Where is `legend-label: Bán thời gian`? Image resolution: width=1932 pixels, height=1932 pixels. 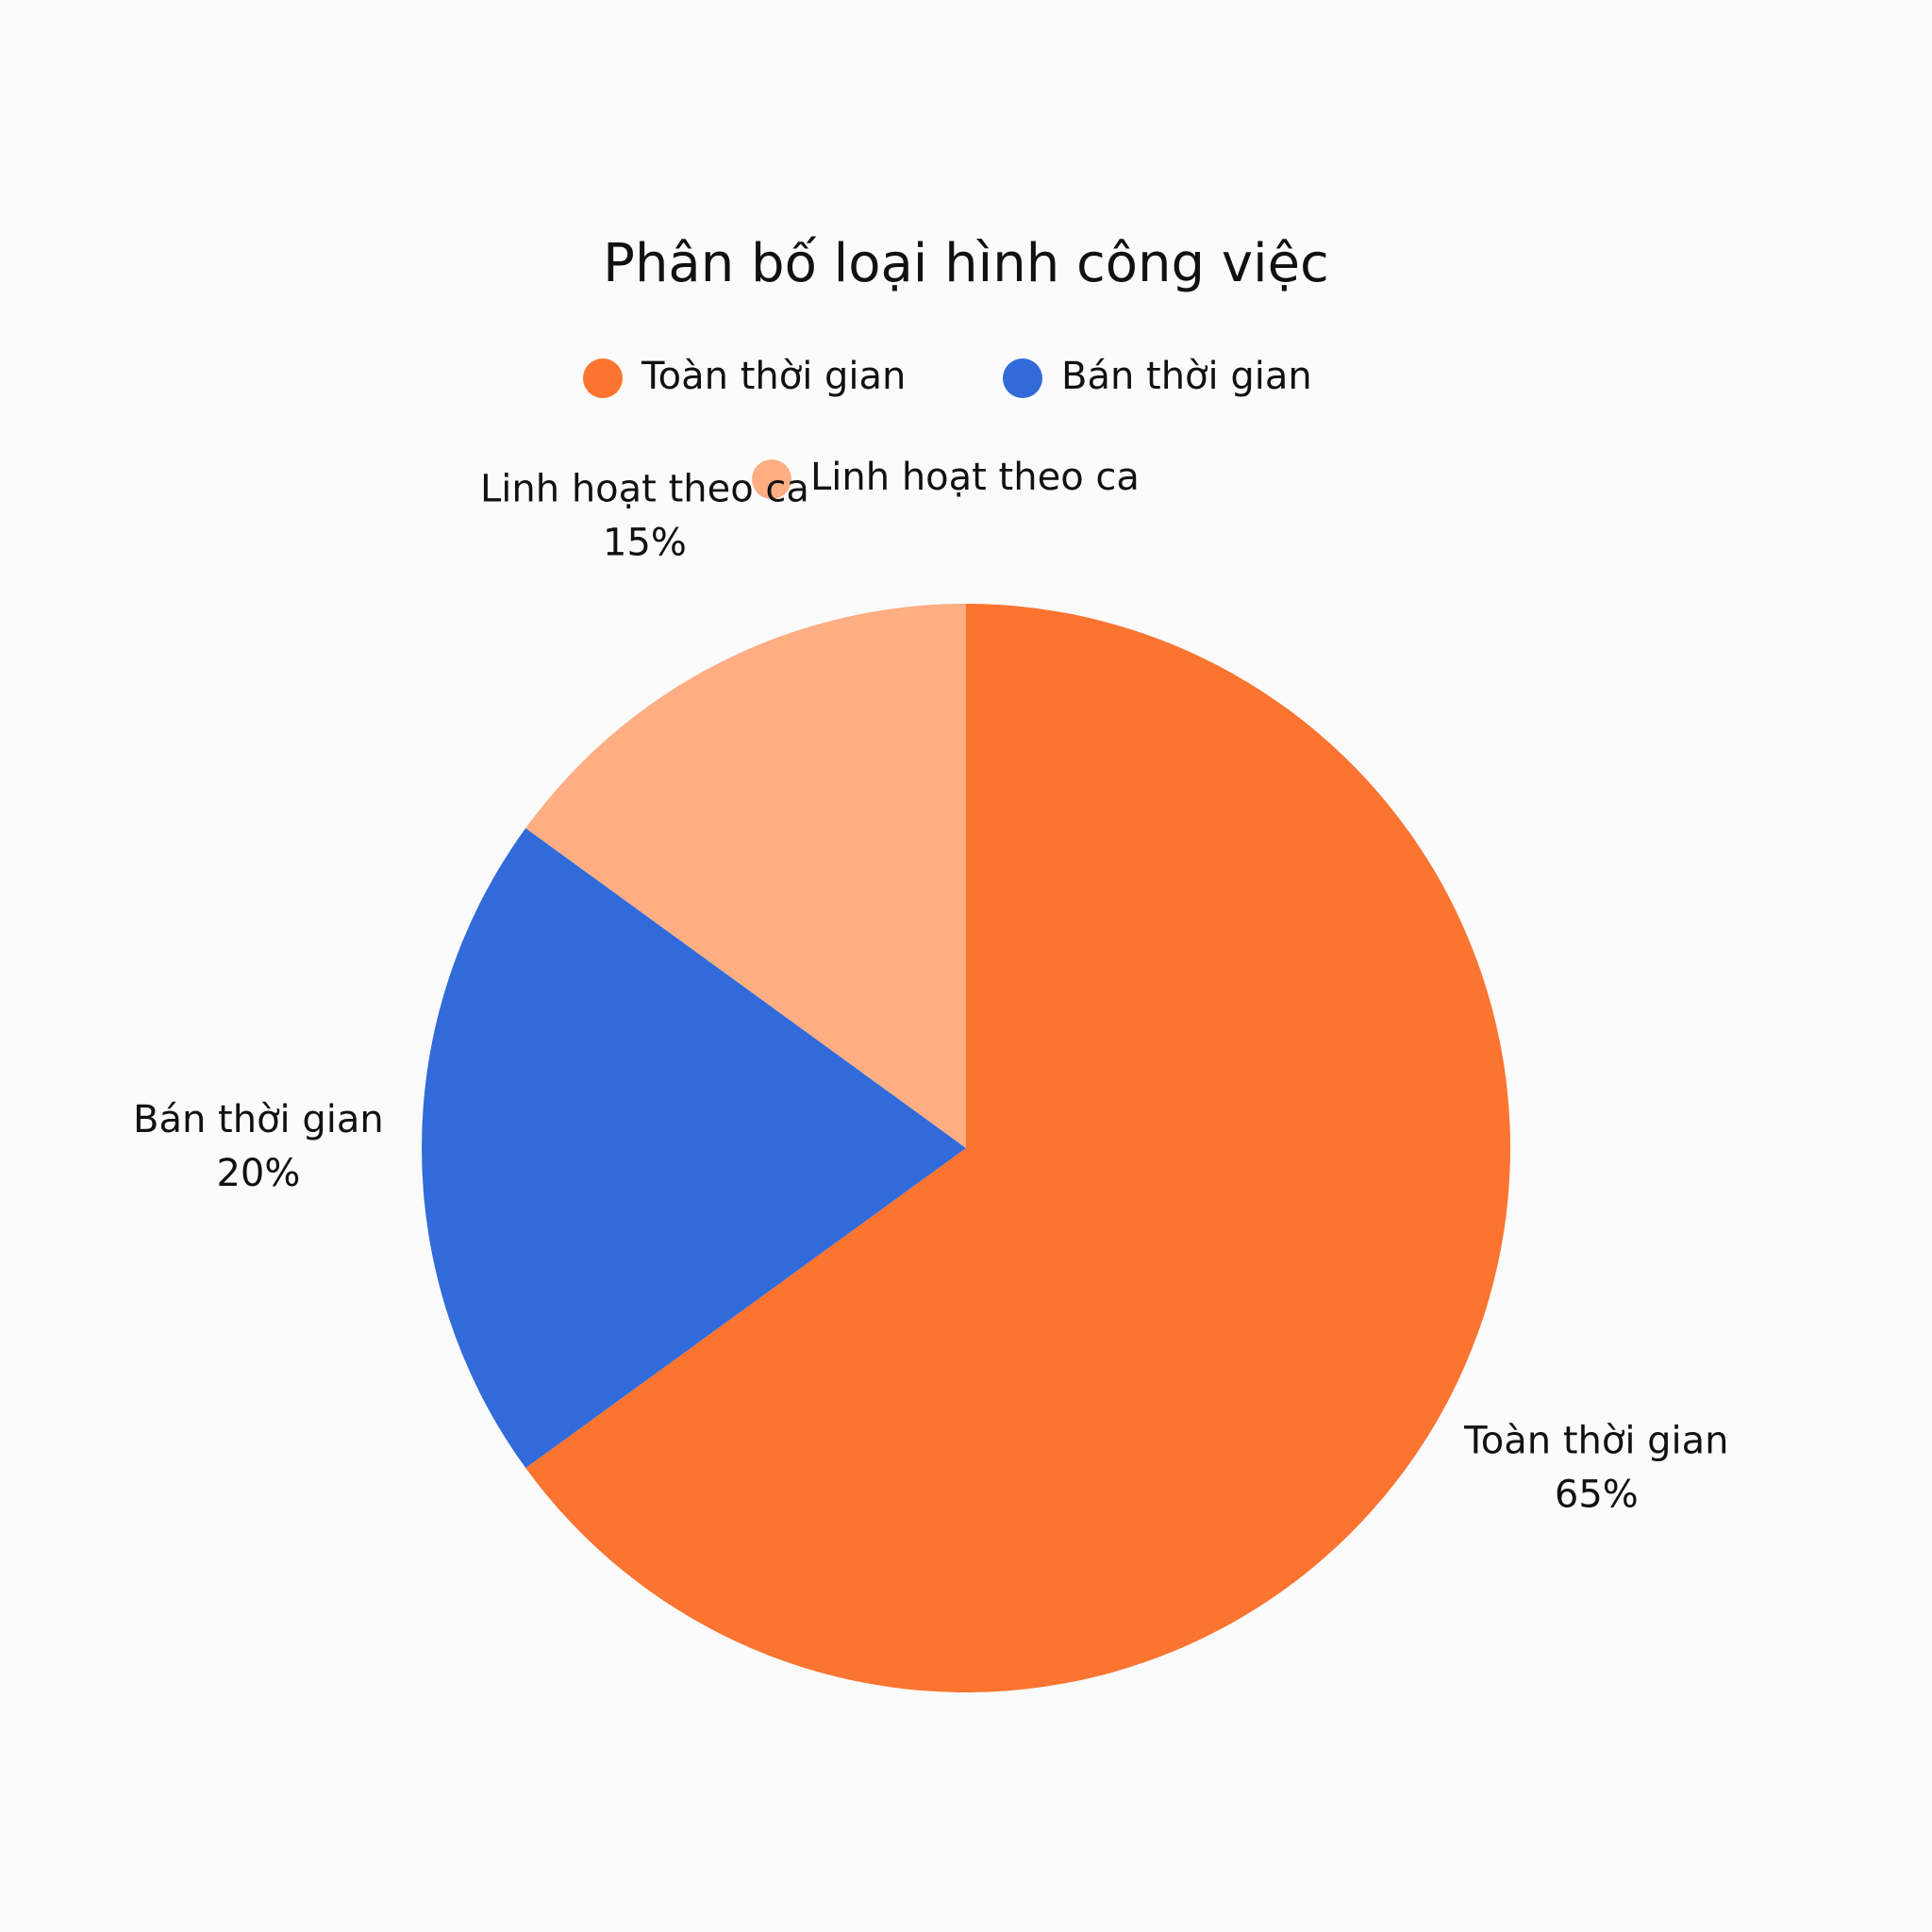
legend-label: Bán thời gian is located at coordinates (1187, 377).